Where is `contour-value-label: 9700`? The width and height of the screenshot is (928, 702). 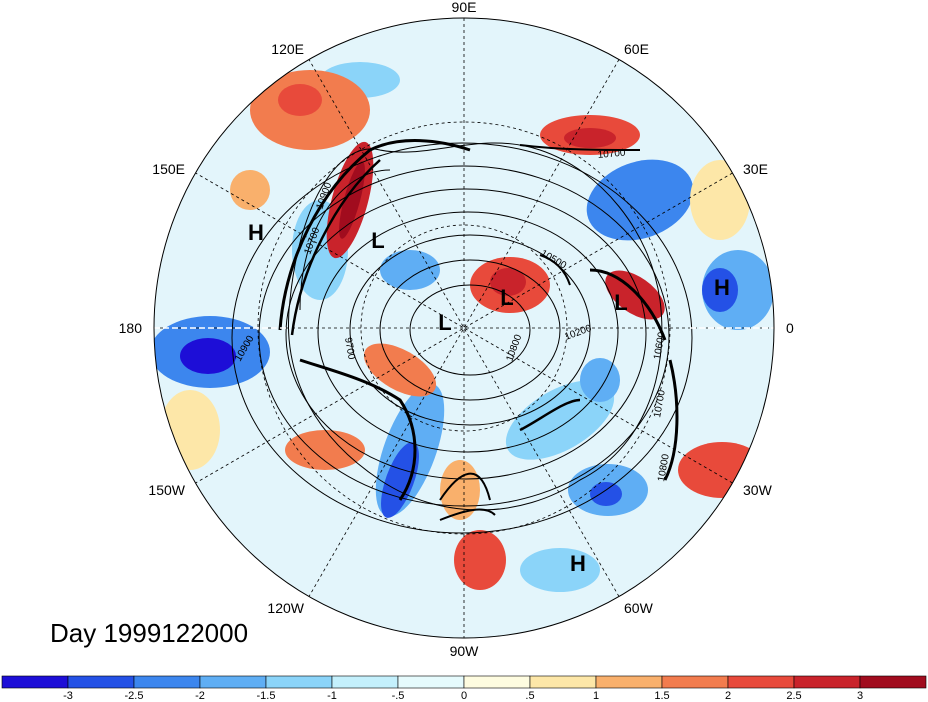 contour-value-label: 9700 is located at coordinates (349, 349).